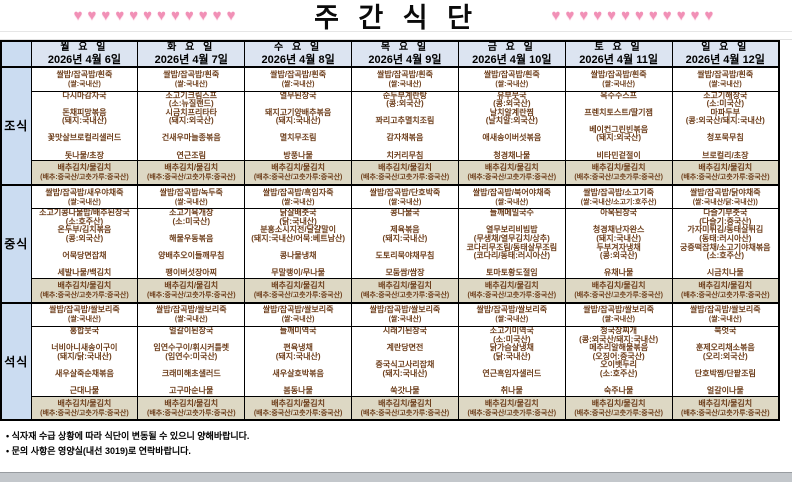 The width and height of the screenshot is (792, 482). Describe the element at coordinates (191, 60) in the screenshot. I see `day-date: 2026년 4월 7일` at that location.